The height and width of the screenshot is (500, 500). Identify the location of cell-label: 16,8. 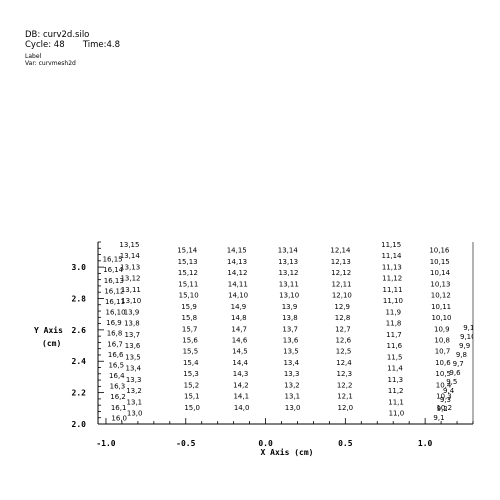
(115, 334).